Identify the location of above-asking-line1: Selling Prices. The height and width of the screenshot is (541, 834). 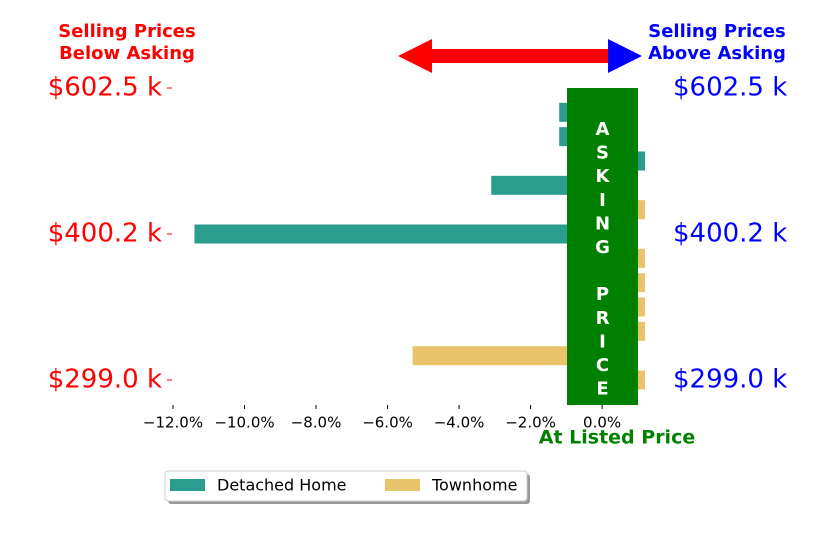
(716, 31).